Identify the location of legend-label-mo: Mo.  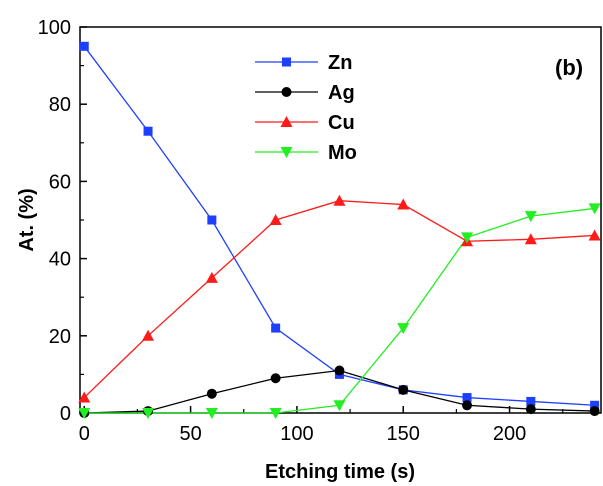
(342, 153).